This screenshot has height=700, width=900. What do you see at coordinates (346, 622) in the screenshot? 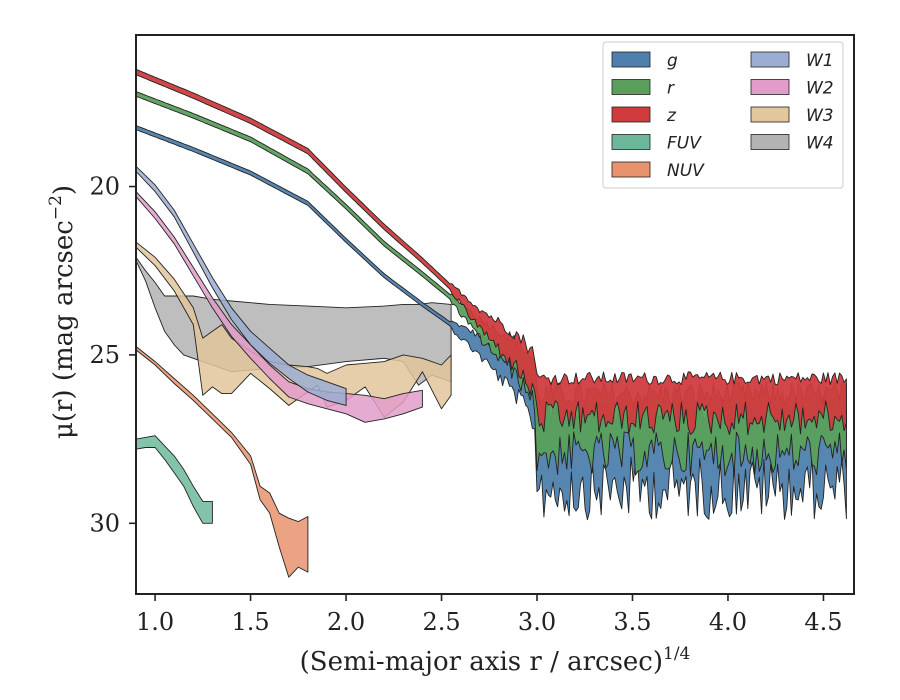
I see `x-tick-label: 2.0` at bounding box center [346, 622].